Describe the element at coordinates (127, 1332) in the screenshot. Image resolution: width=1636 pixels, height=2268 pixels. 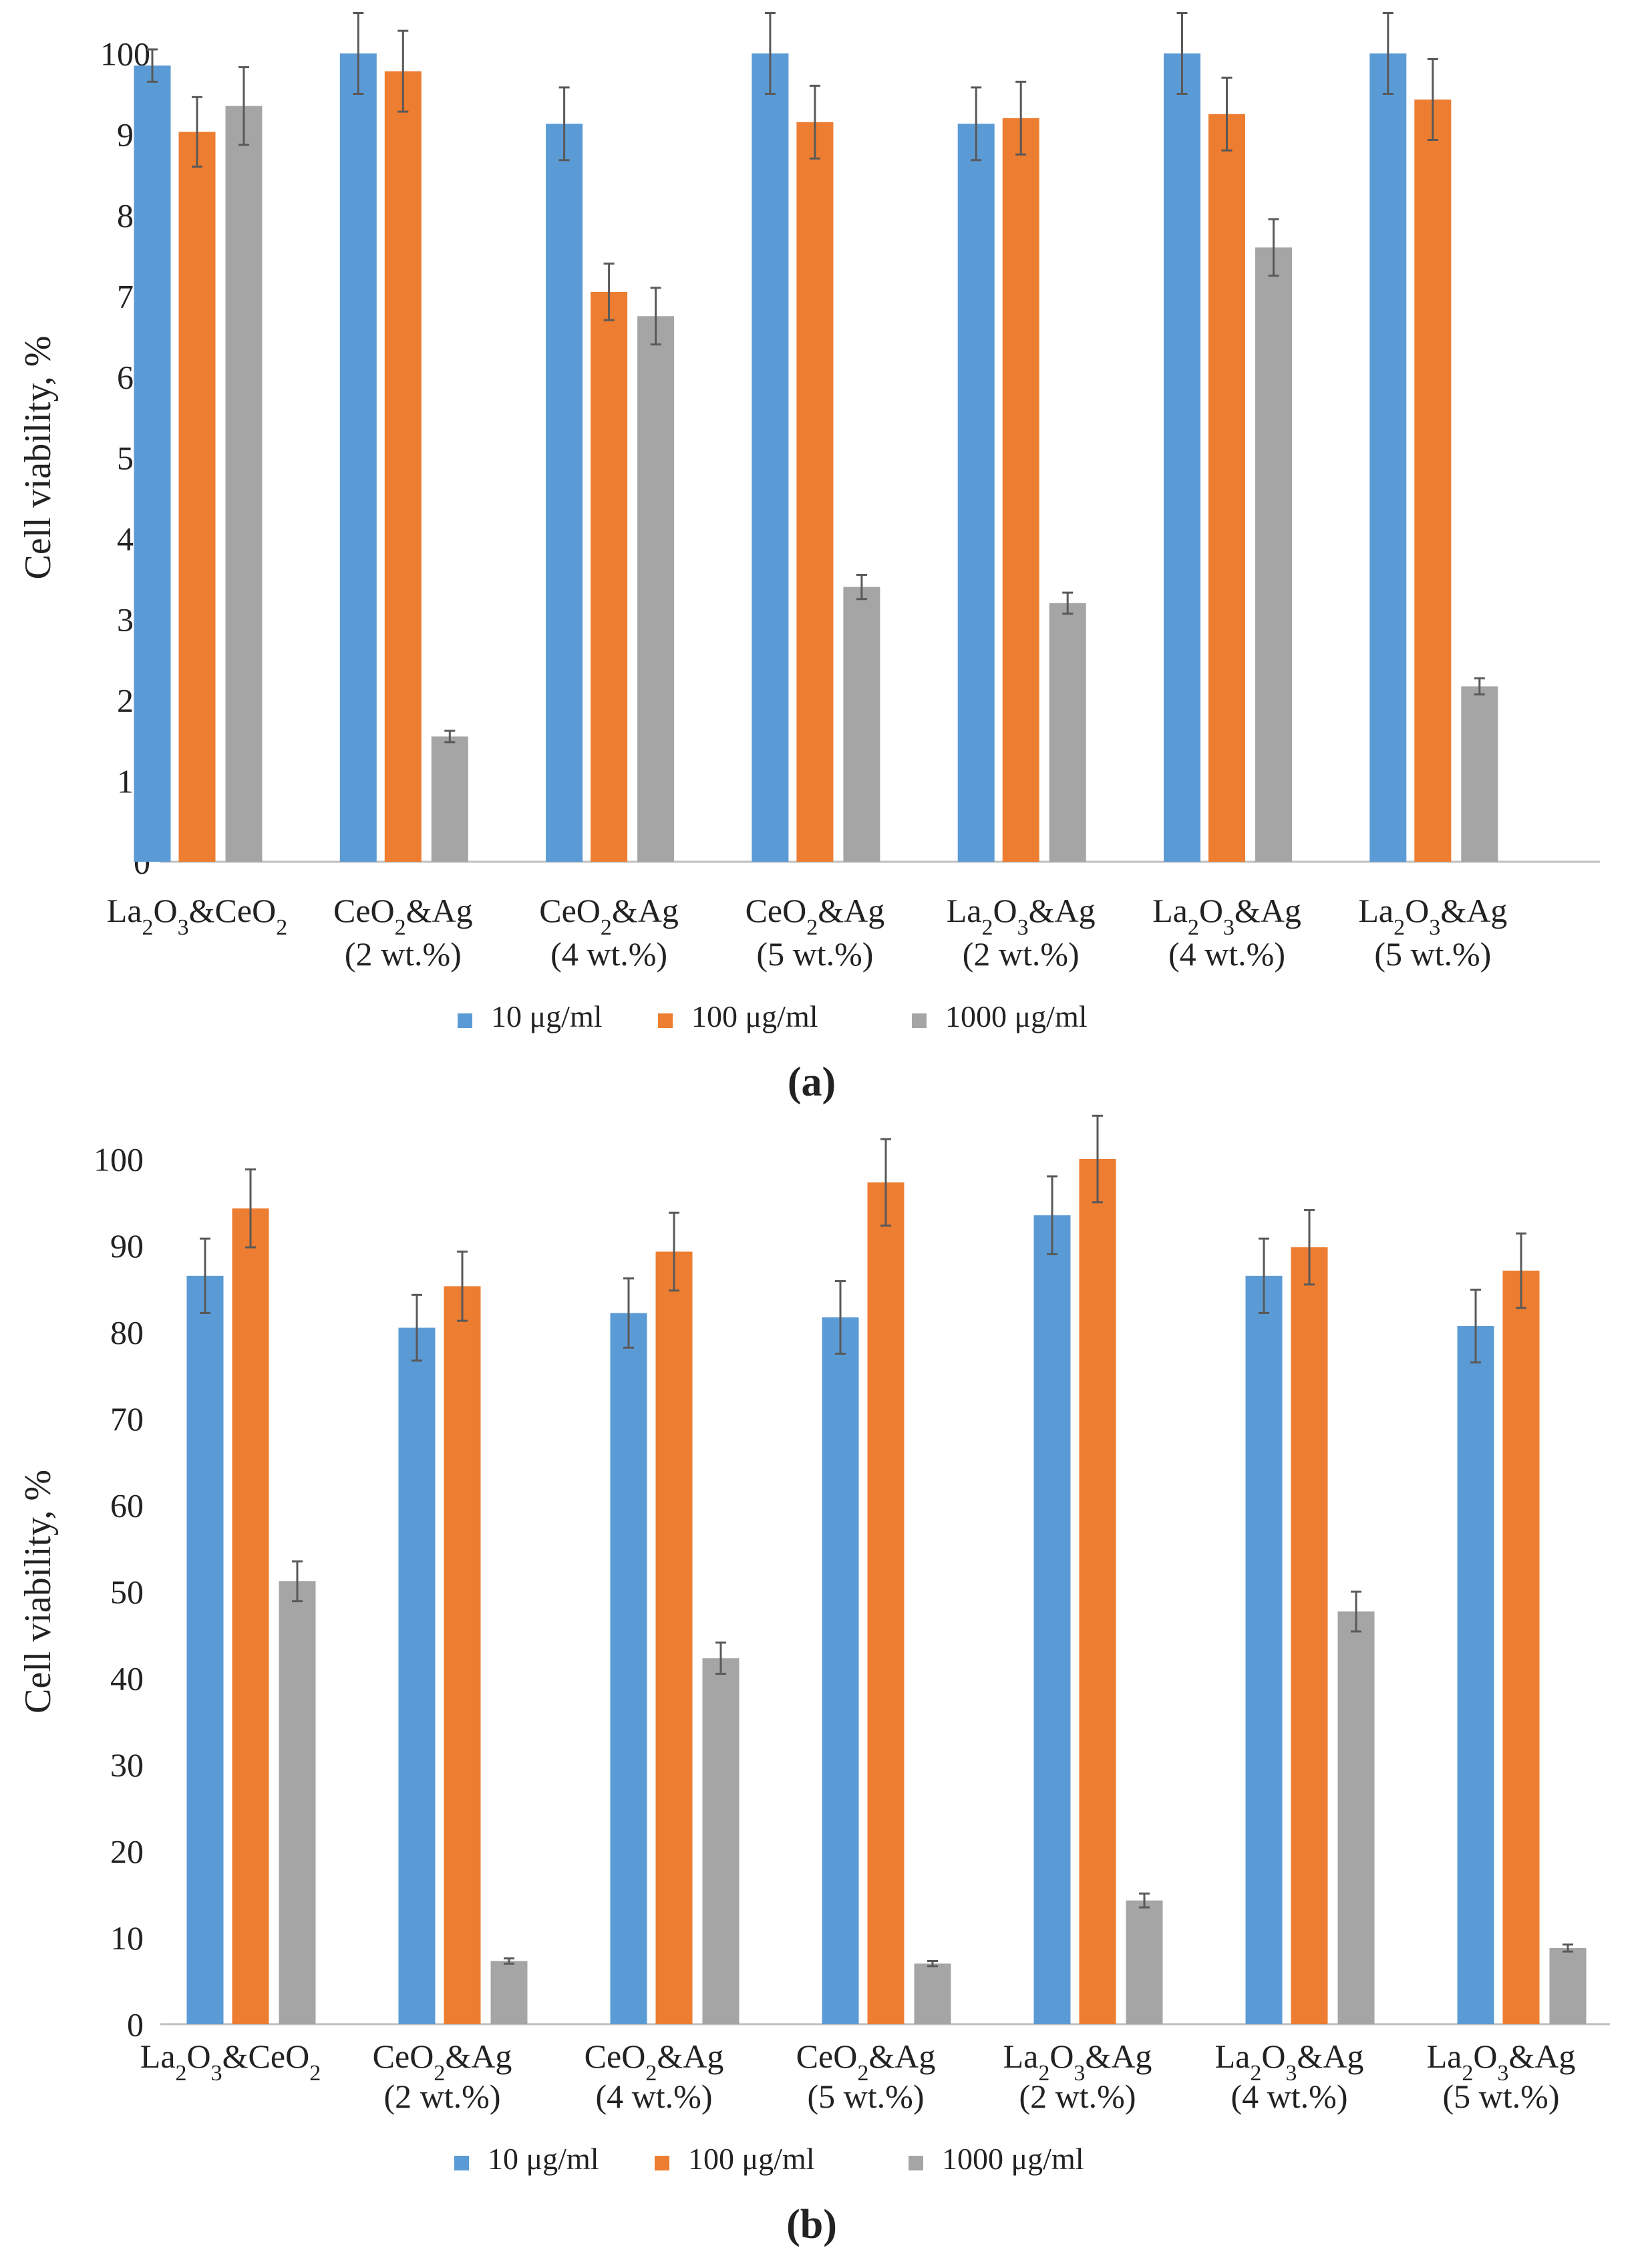
I see `y-tick-label: 80` at that location.